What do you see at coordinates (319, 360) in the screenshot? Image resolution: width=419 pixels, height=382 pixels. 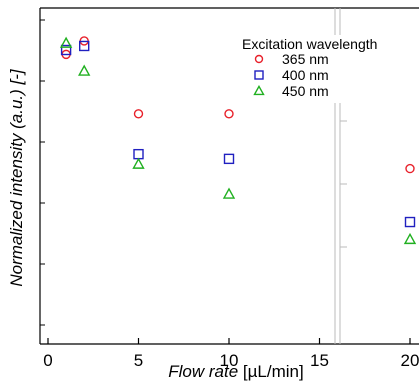 I see `x-tick-label: 15` at bounding box center [319, 360].